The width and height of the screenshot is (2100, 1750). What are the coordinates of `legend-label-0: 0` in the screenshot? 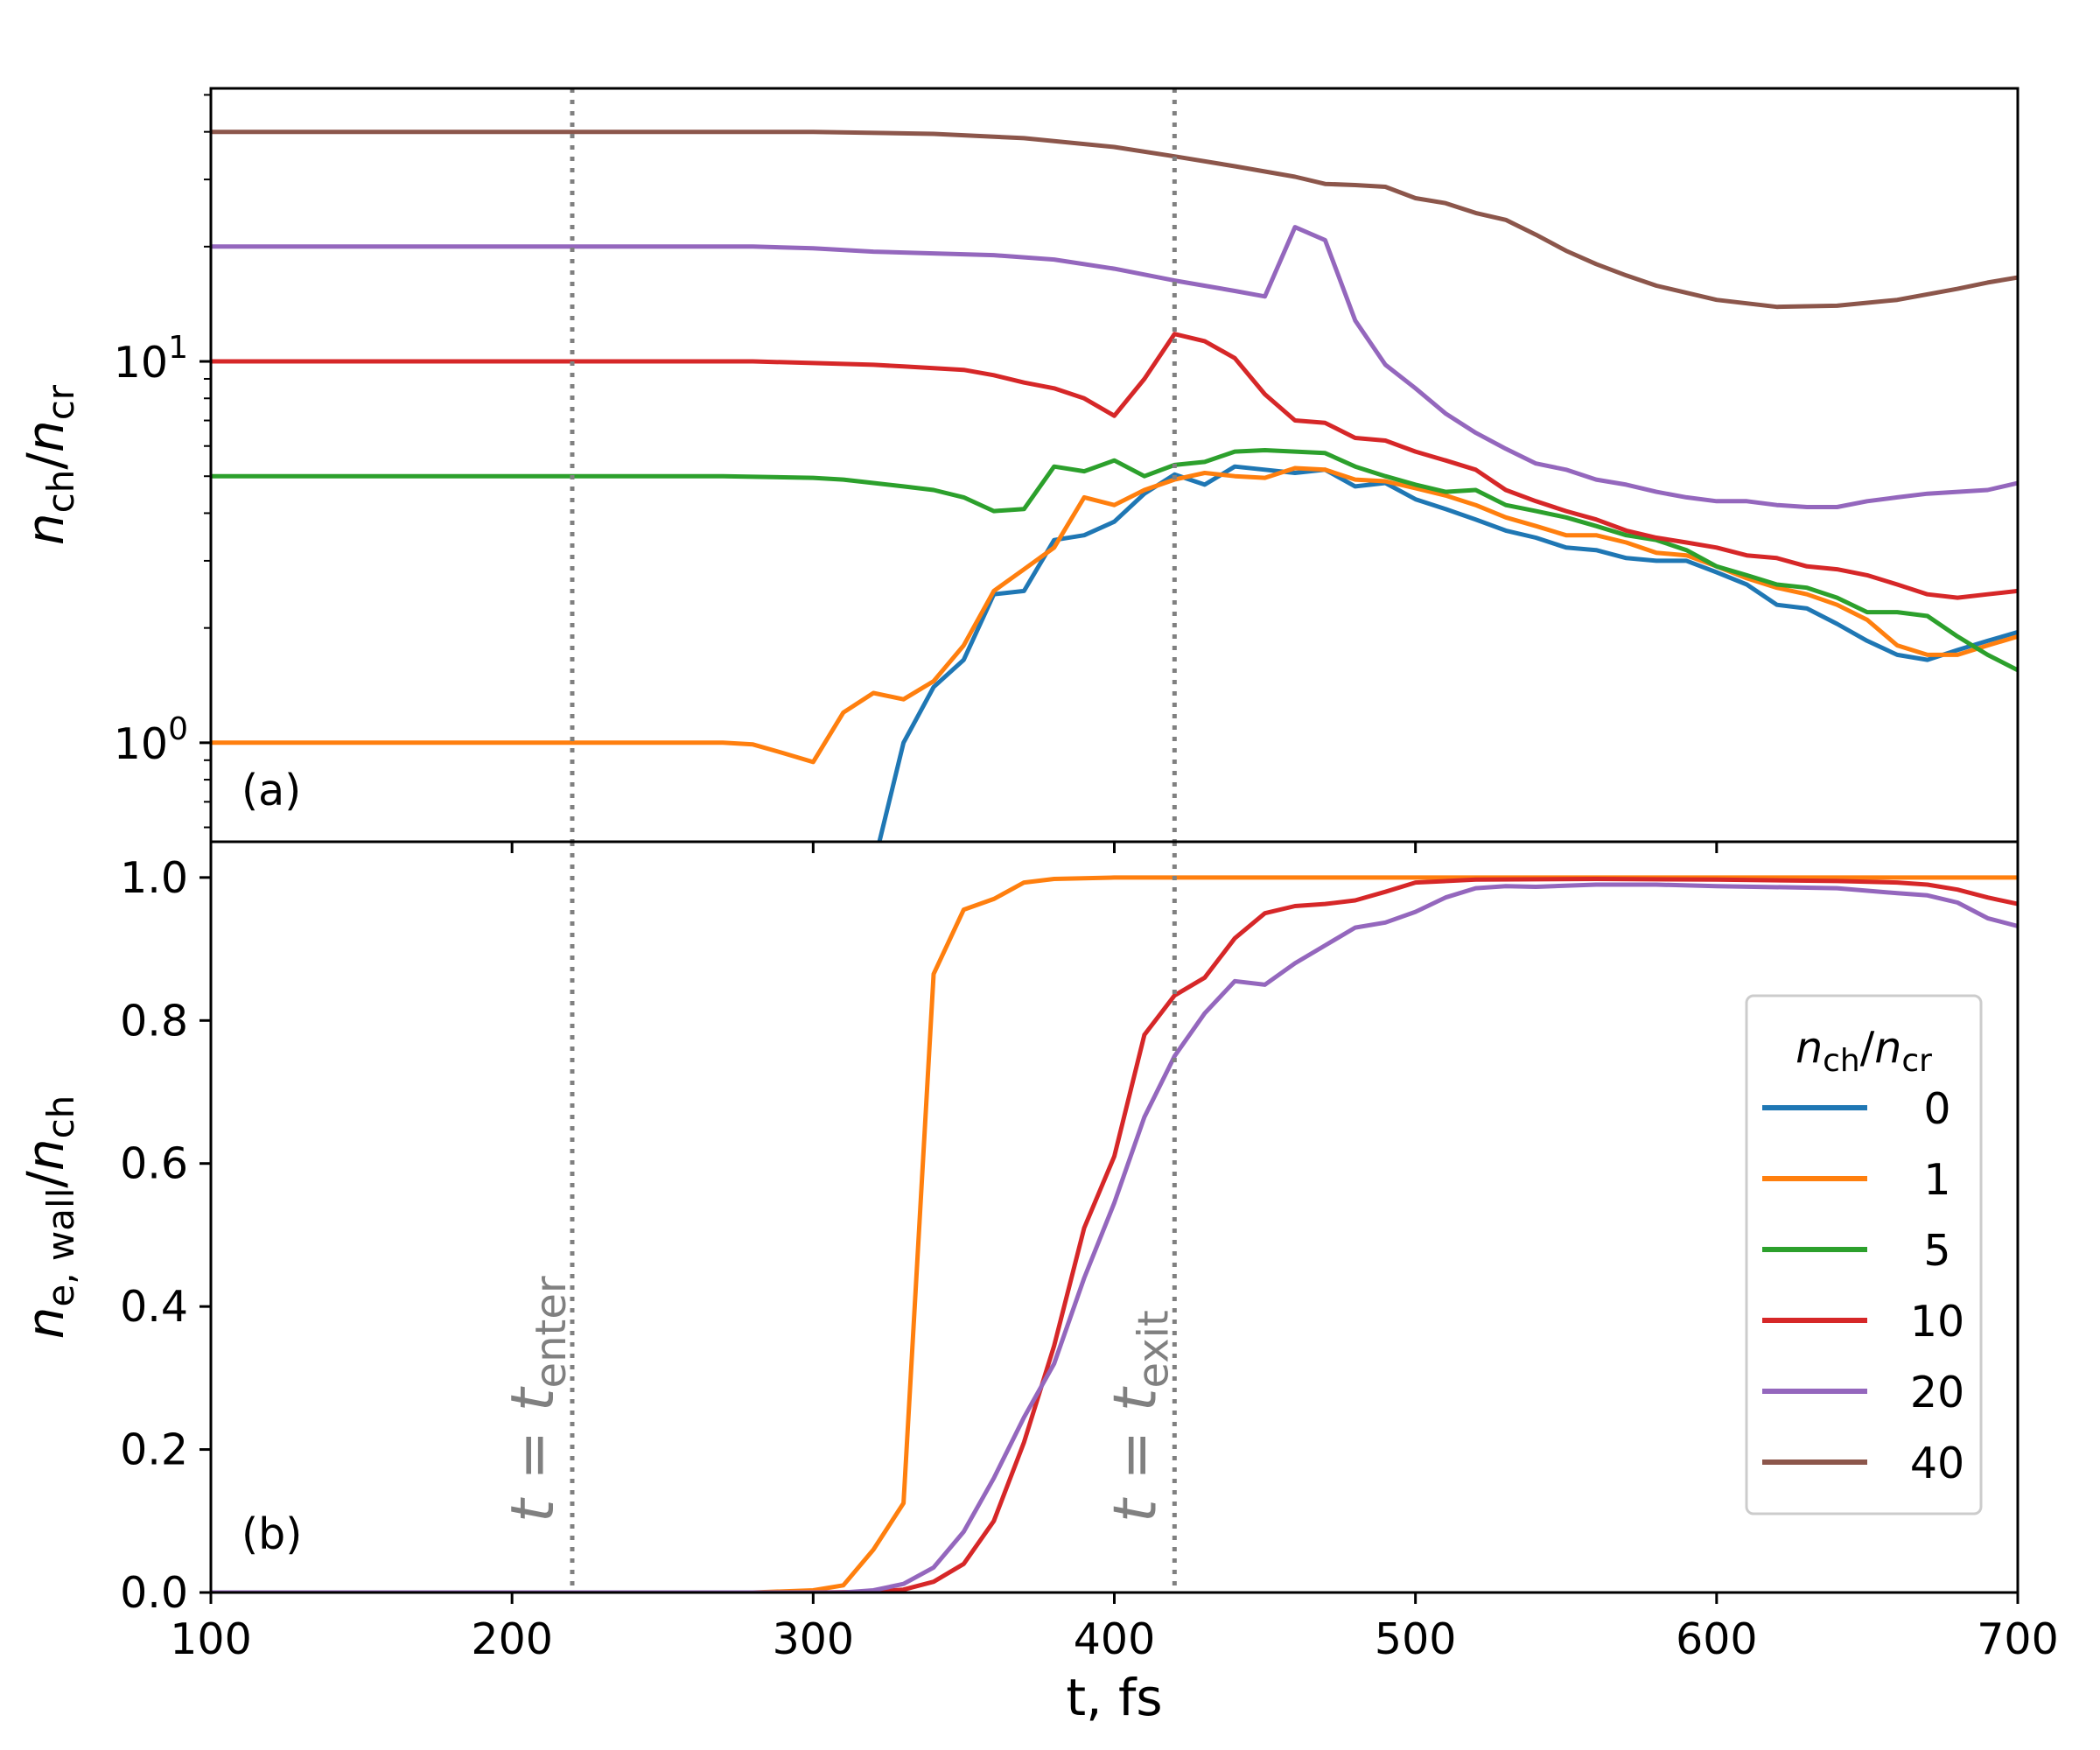 It's located at (1936, 1109).